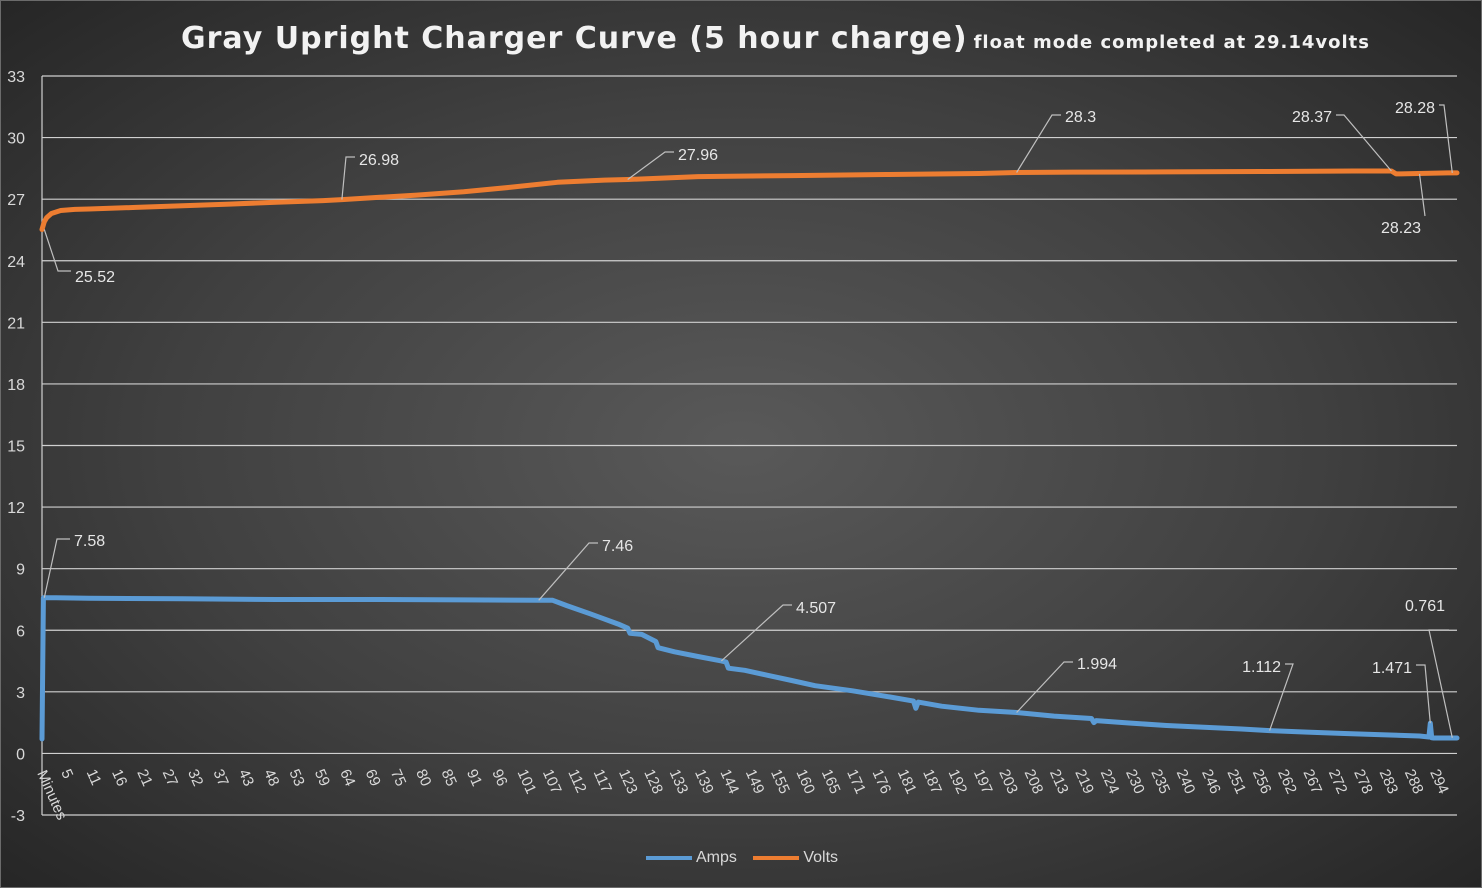 Image resolution: width=1482 pixels, height=889 pixels. Describe the element at coordinates (1312, 117) in the screenshot. I see `annotation-label-volts-4: 28.37` at that location.